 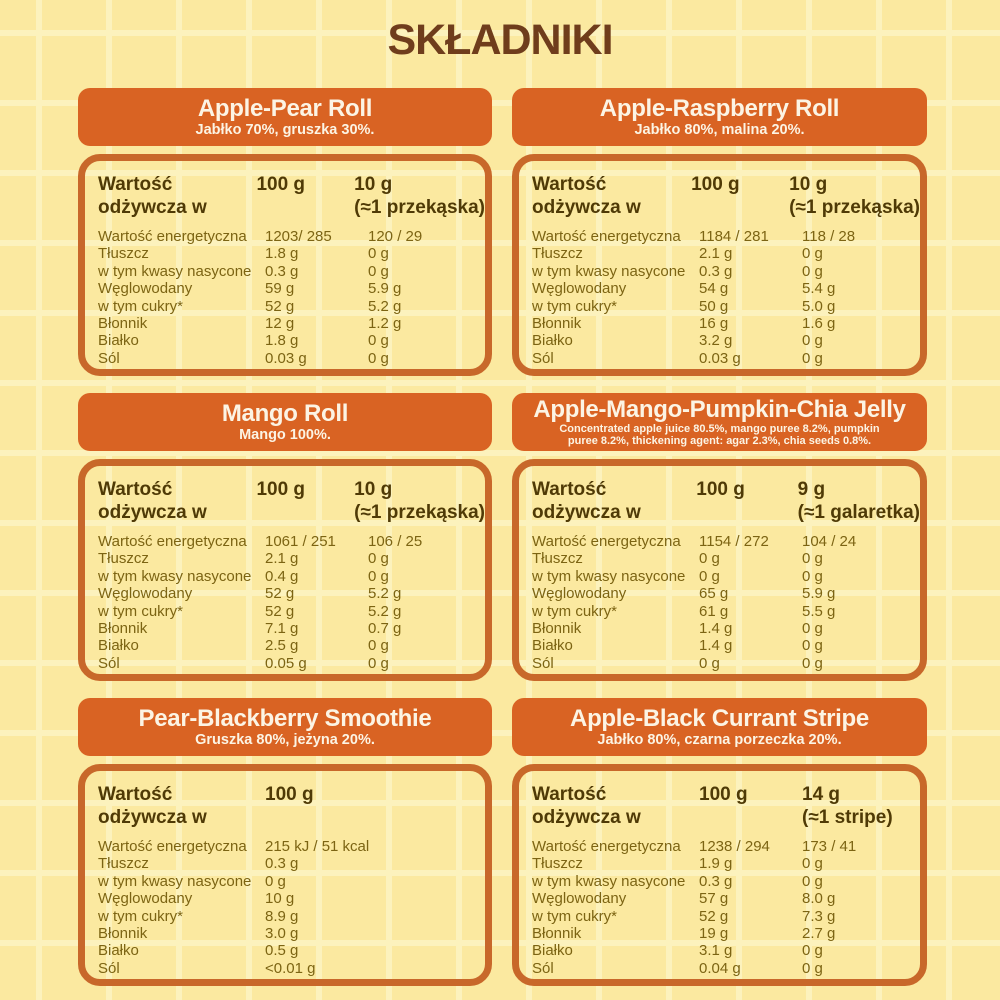 What do you see at coordinates (720, 358) in the screenshot?
I see `value-100g: 0.03 g` at bounding box center [720, 358].